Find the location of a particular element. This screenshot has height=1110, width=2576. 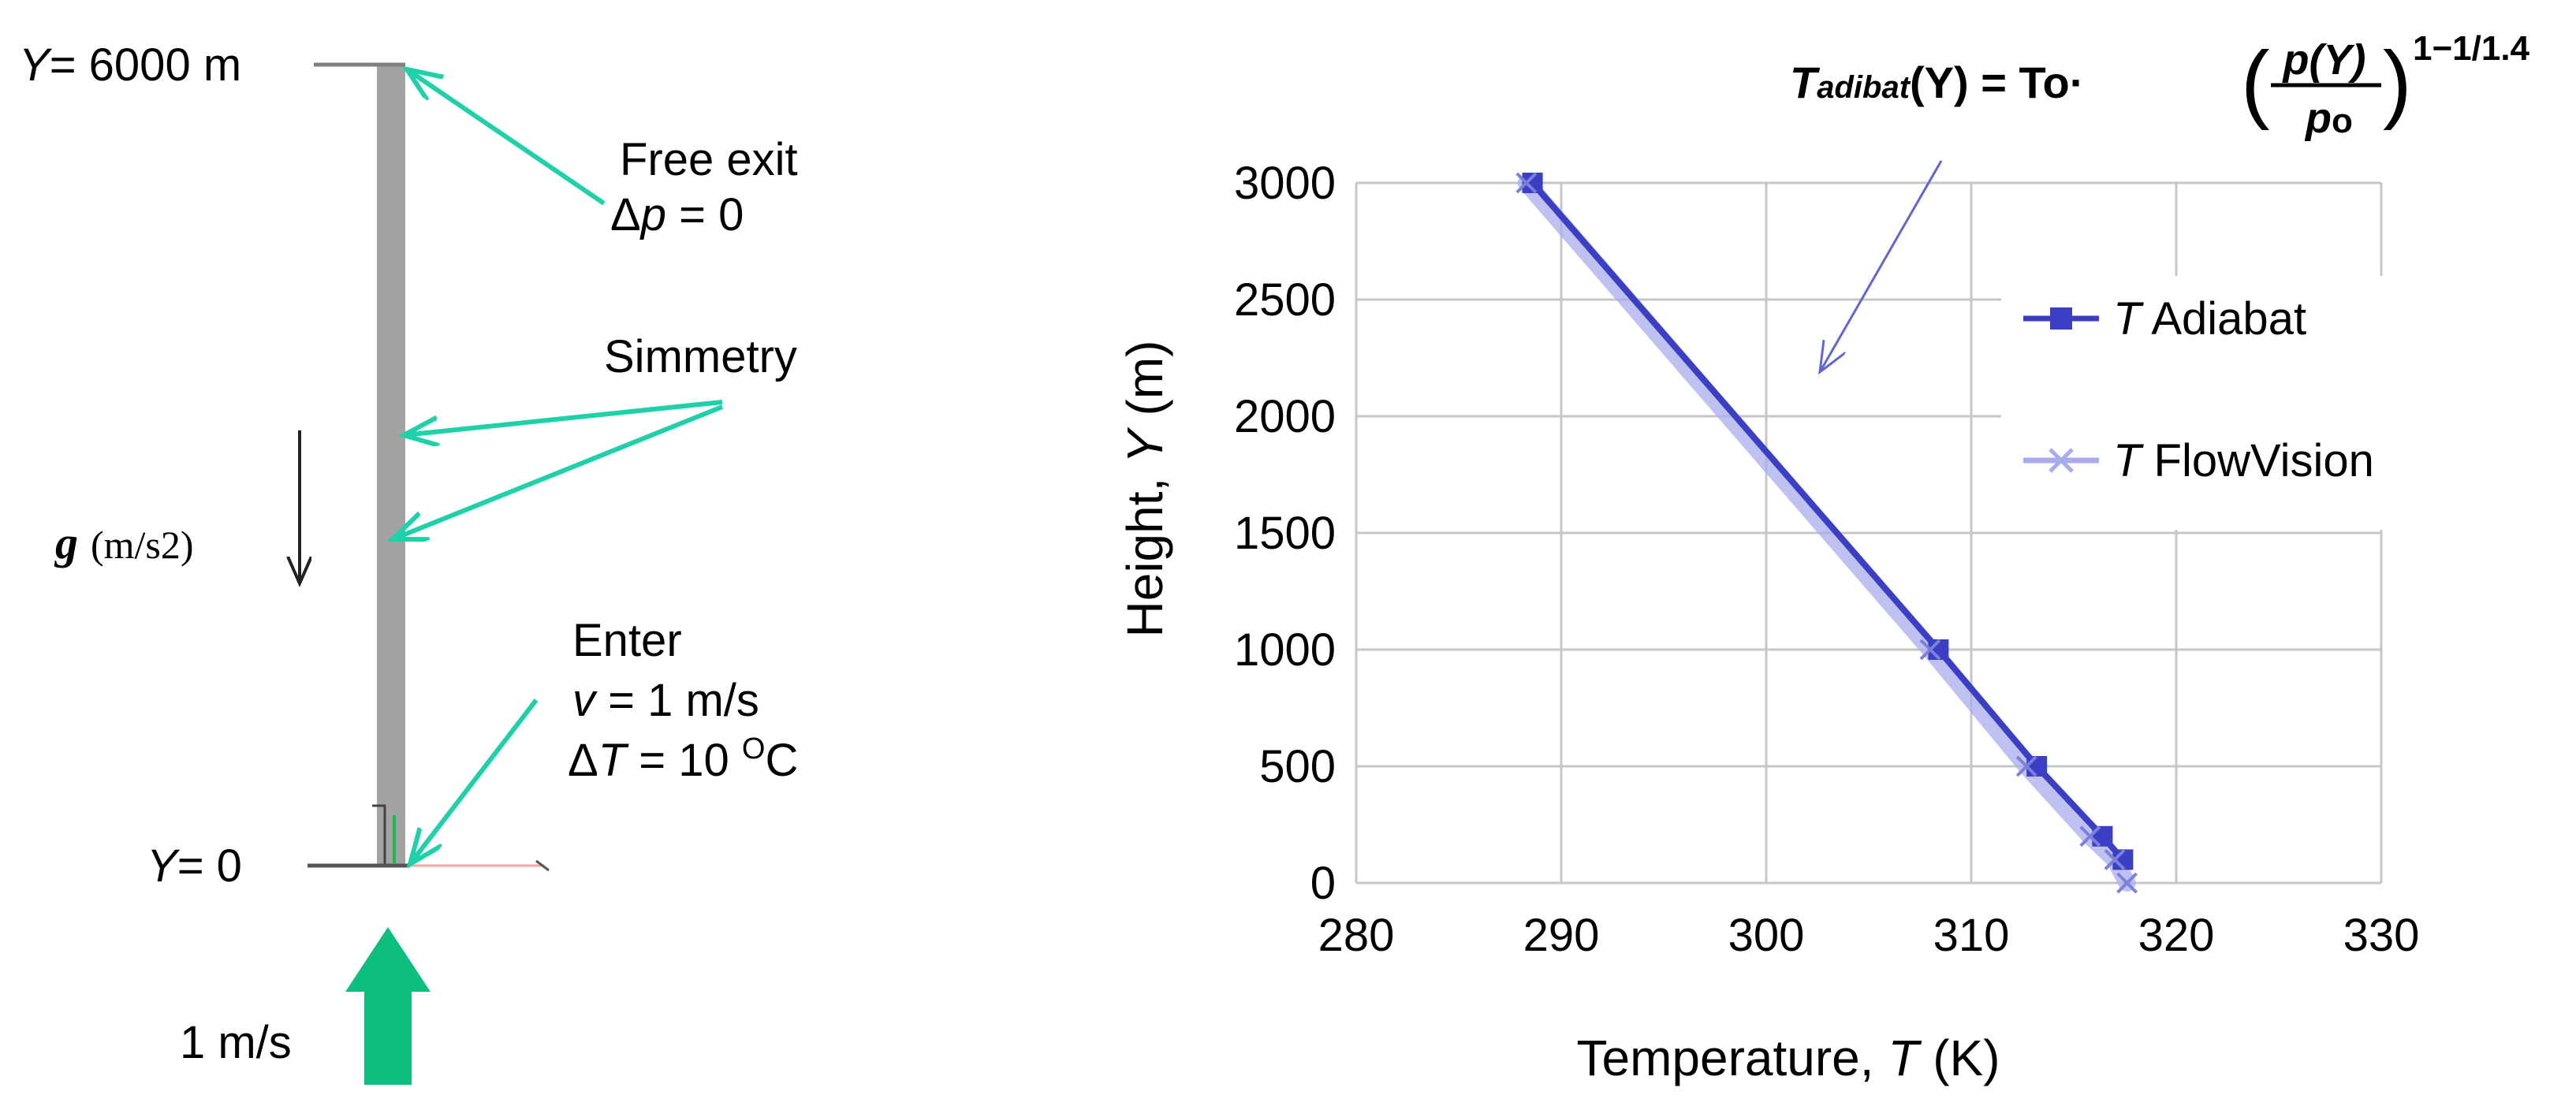

top-label-var: Y is located at coordinates (36, 65).